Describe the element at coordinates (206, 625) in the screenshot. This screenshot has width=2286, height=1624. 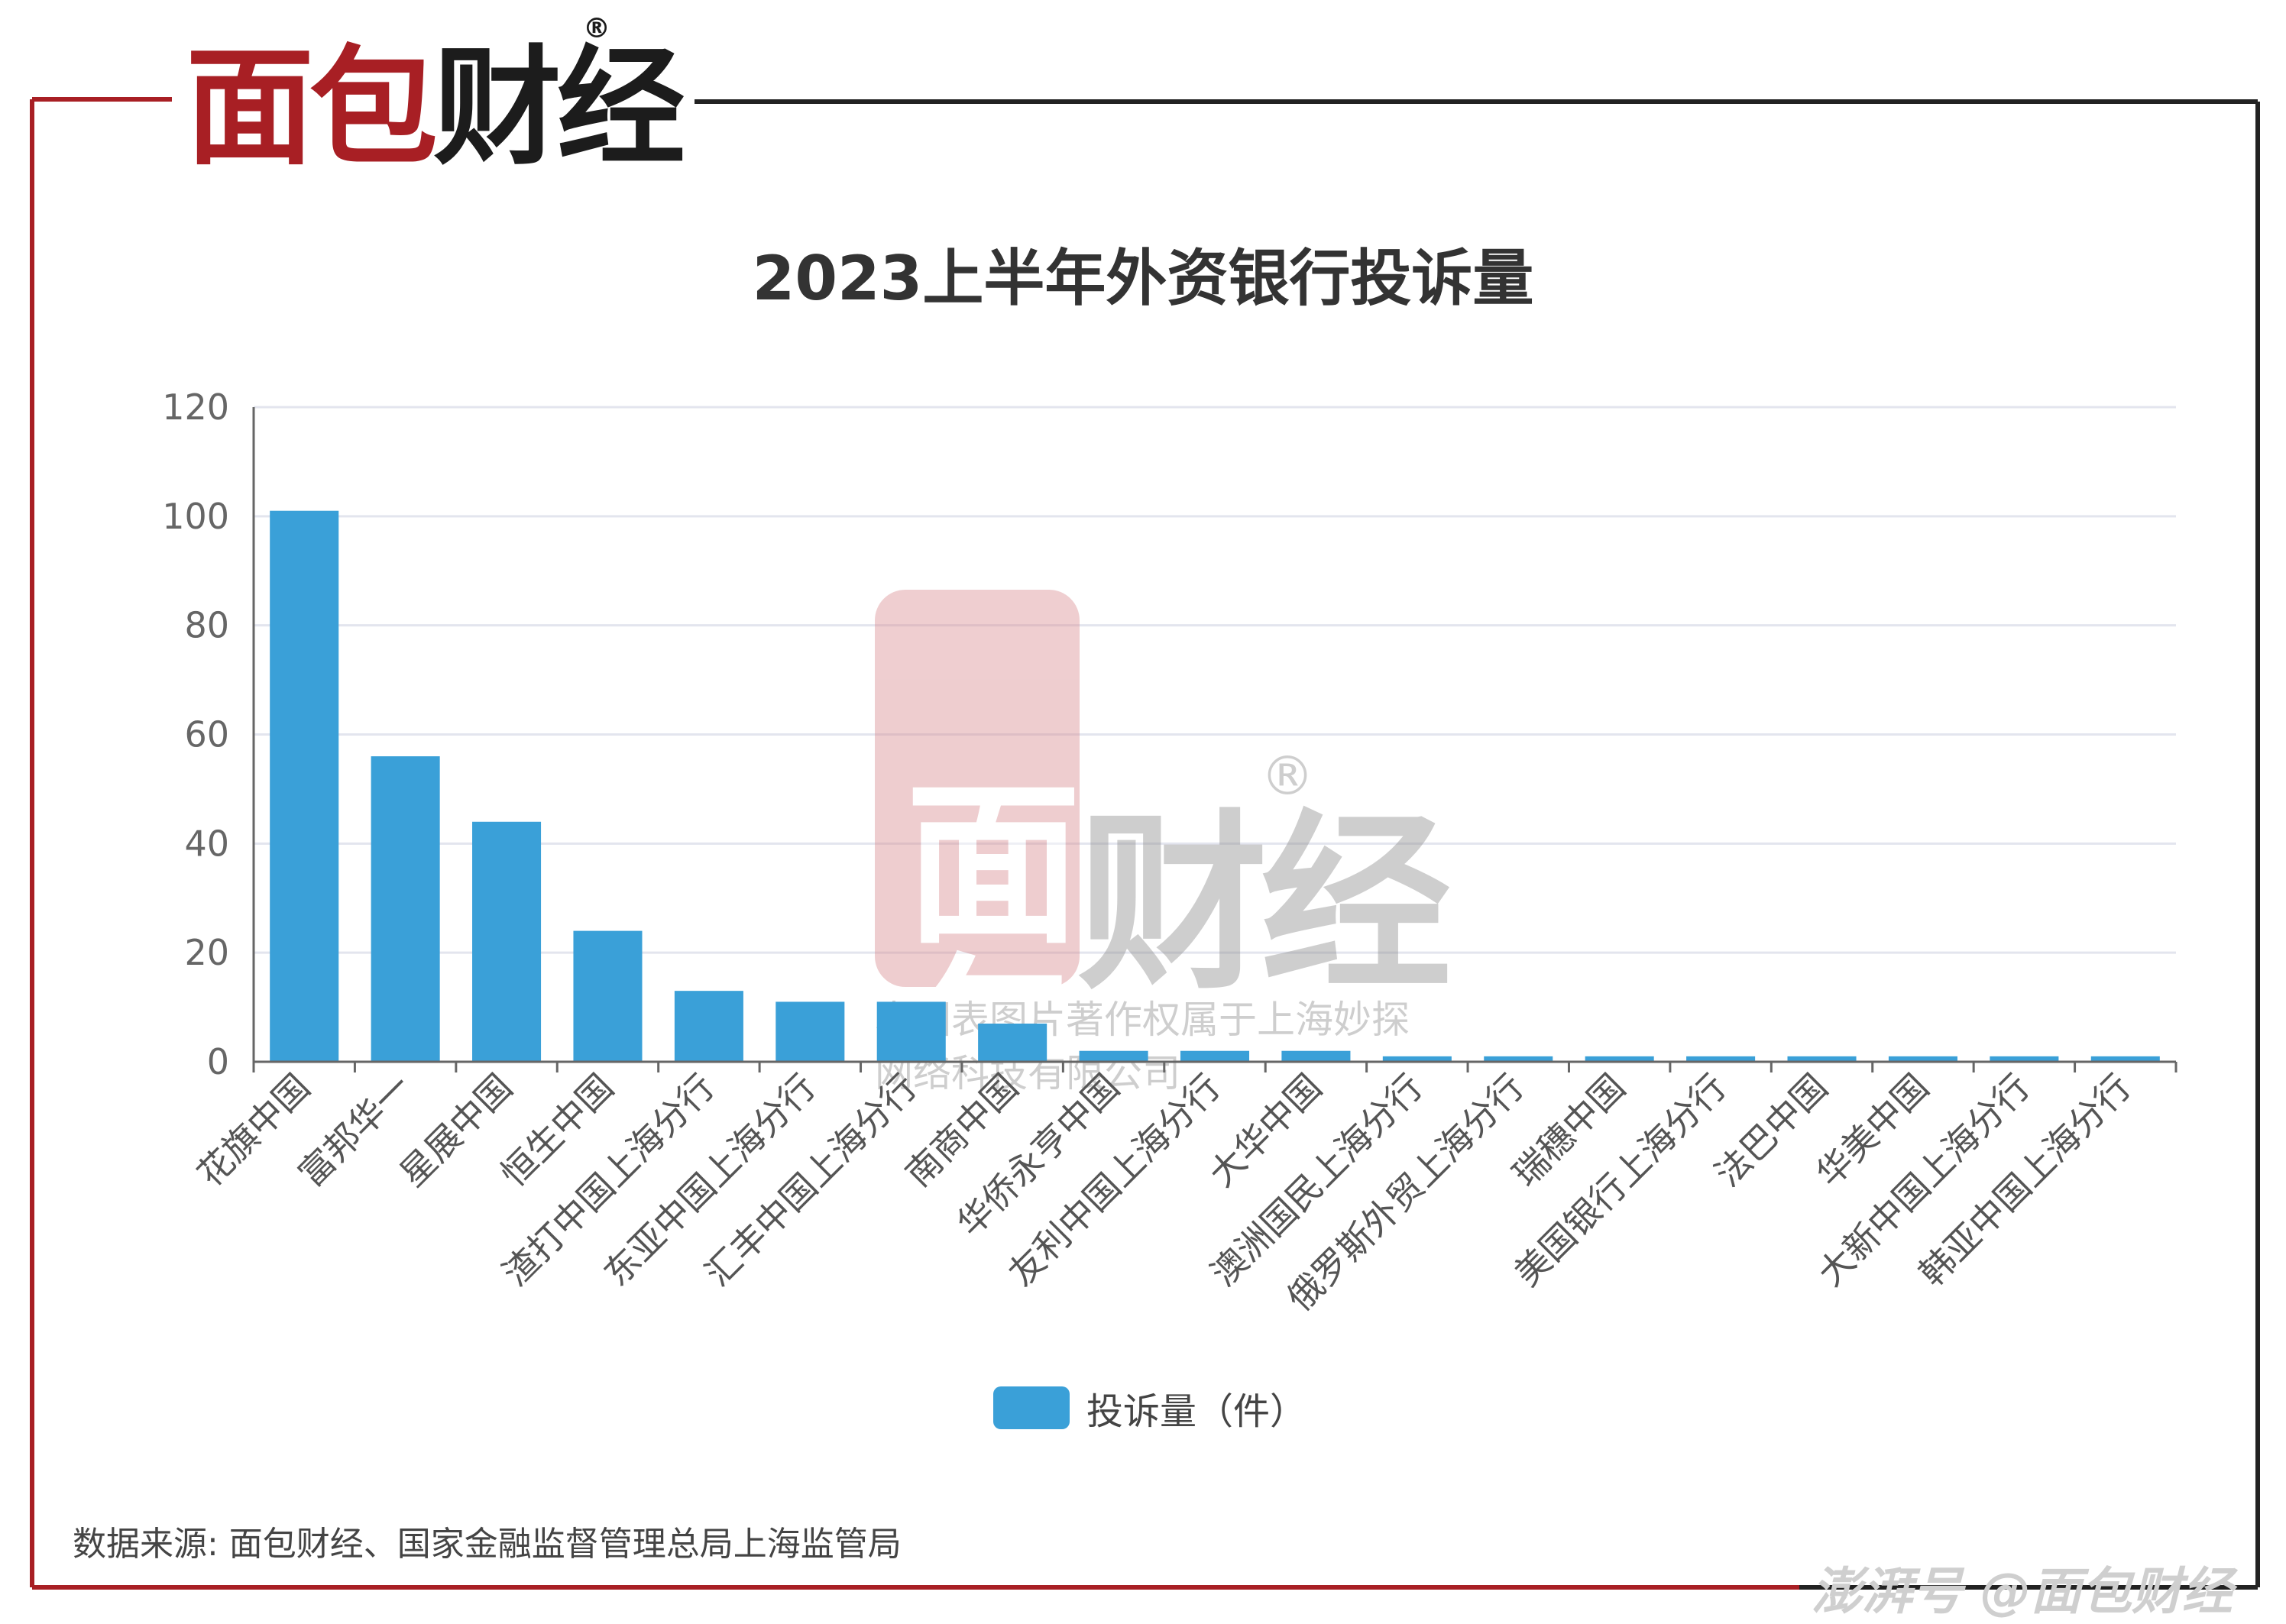
I see `y-tick-label: 80` at that location.